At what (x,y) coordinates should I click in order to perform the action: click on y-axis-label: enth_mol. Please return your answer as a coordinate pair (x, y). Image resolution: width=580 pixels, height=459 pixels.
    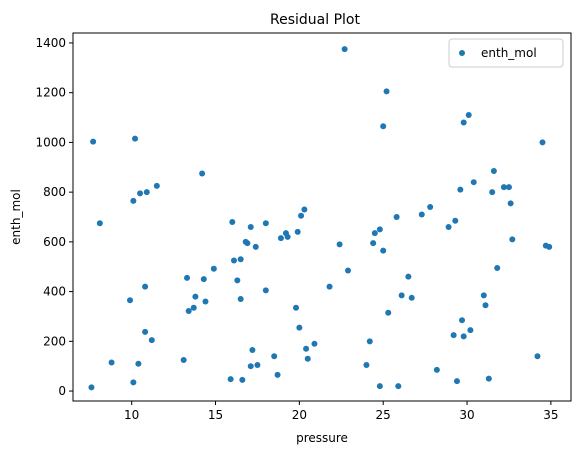
    Looking at the image, I should click on (16, 217).